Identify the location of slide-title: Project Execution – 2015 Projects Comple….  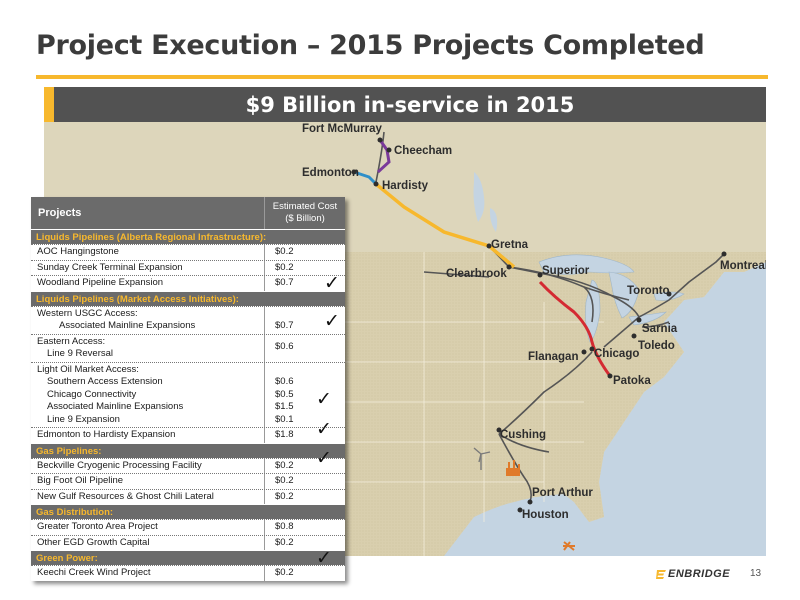
(370, 45).